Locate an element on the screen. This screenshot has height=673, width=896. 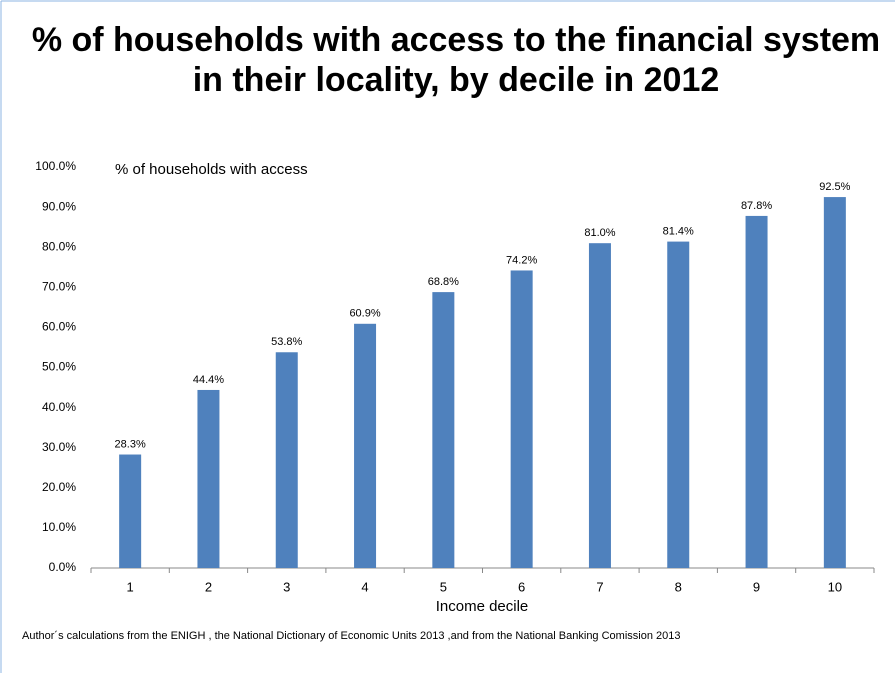
y-tick-label: 100.0% is located at coordinates (55, 166).